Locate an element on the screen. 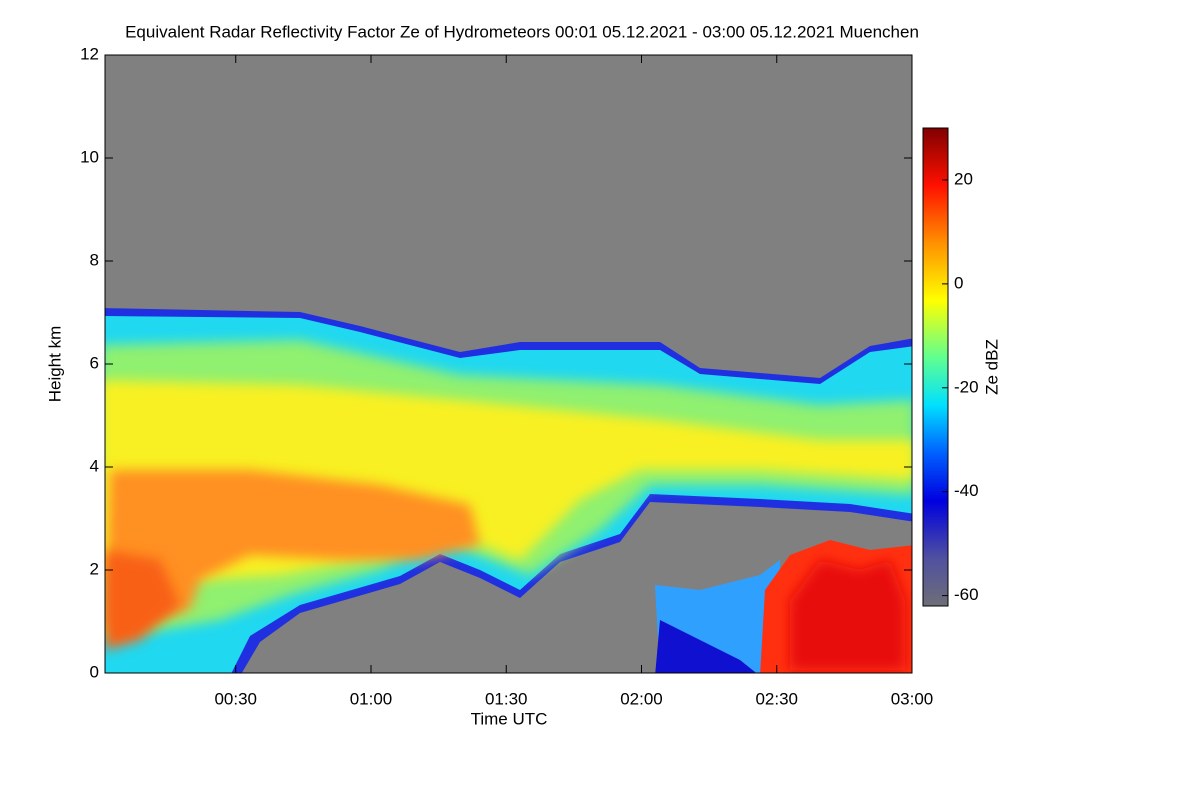 This screenshot has height=805, width=1200. echo-lower-edge is located at coordinates (706, 646).